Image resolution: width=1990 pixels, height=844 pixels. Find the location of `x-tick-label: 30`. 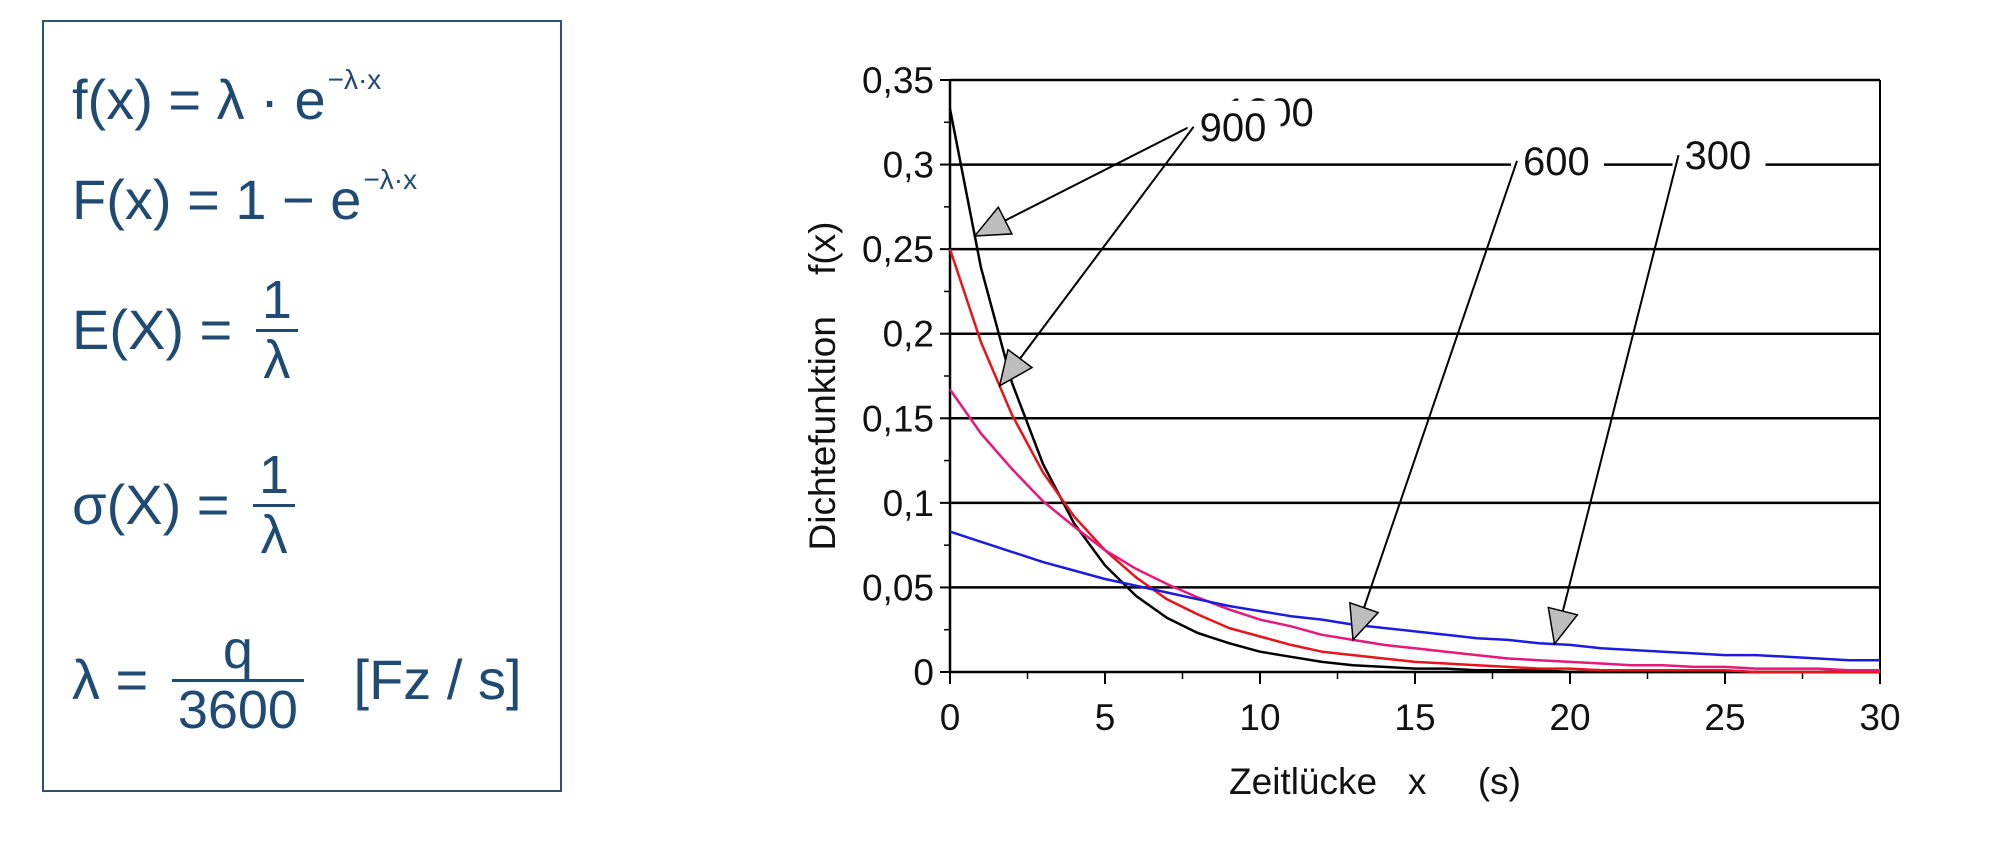

x-tick-label: 30 is located at coordinates (1879, 717).